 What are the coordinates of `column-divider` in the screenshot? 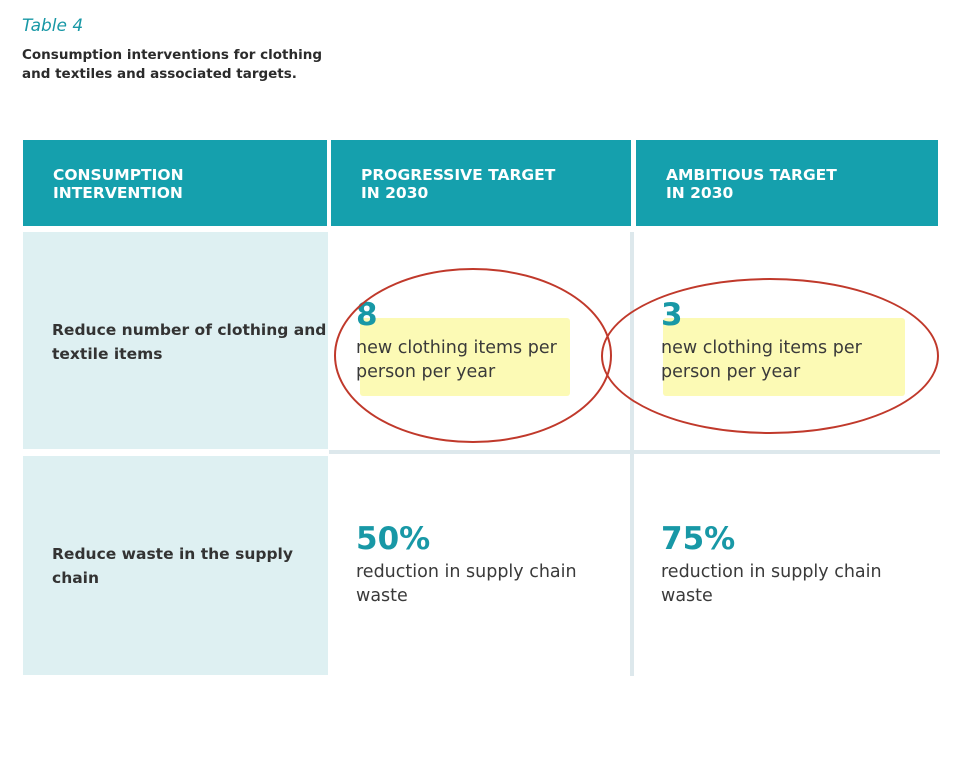 It's located at (632, 454).